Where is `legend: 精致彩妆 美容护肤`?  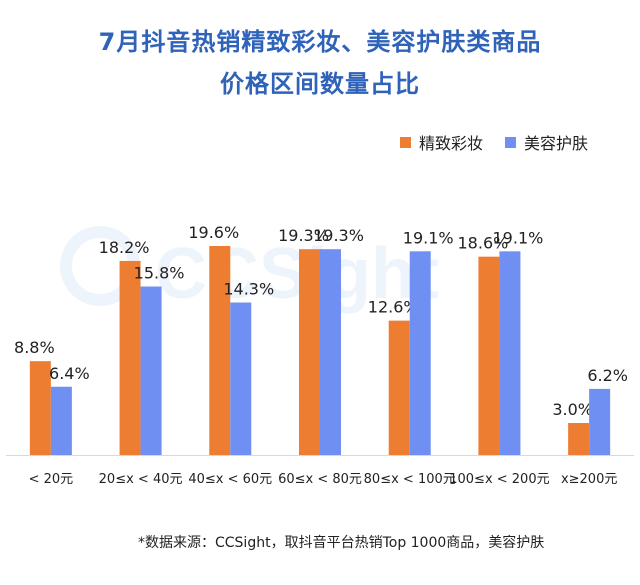
legend: 精致彩妆 美容护肤 is located at coordinates (494, 142).